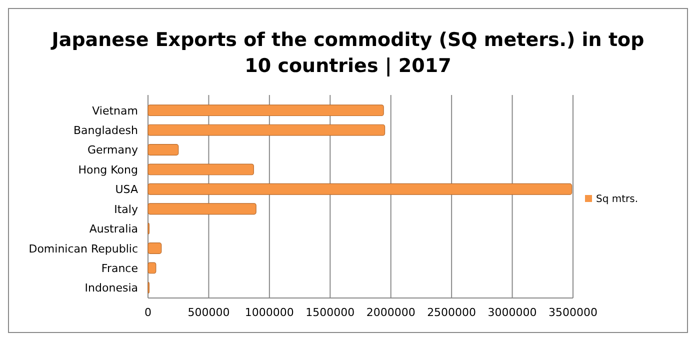  I want to click on y-tick-label: Dominican Republic, so click(83, 249).